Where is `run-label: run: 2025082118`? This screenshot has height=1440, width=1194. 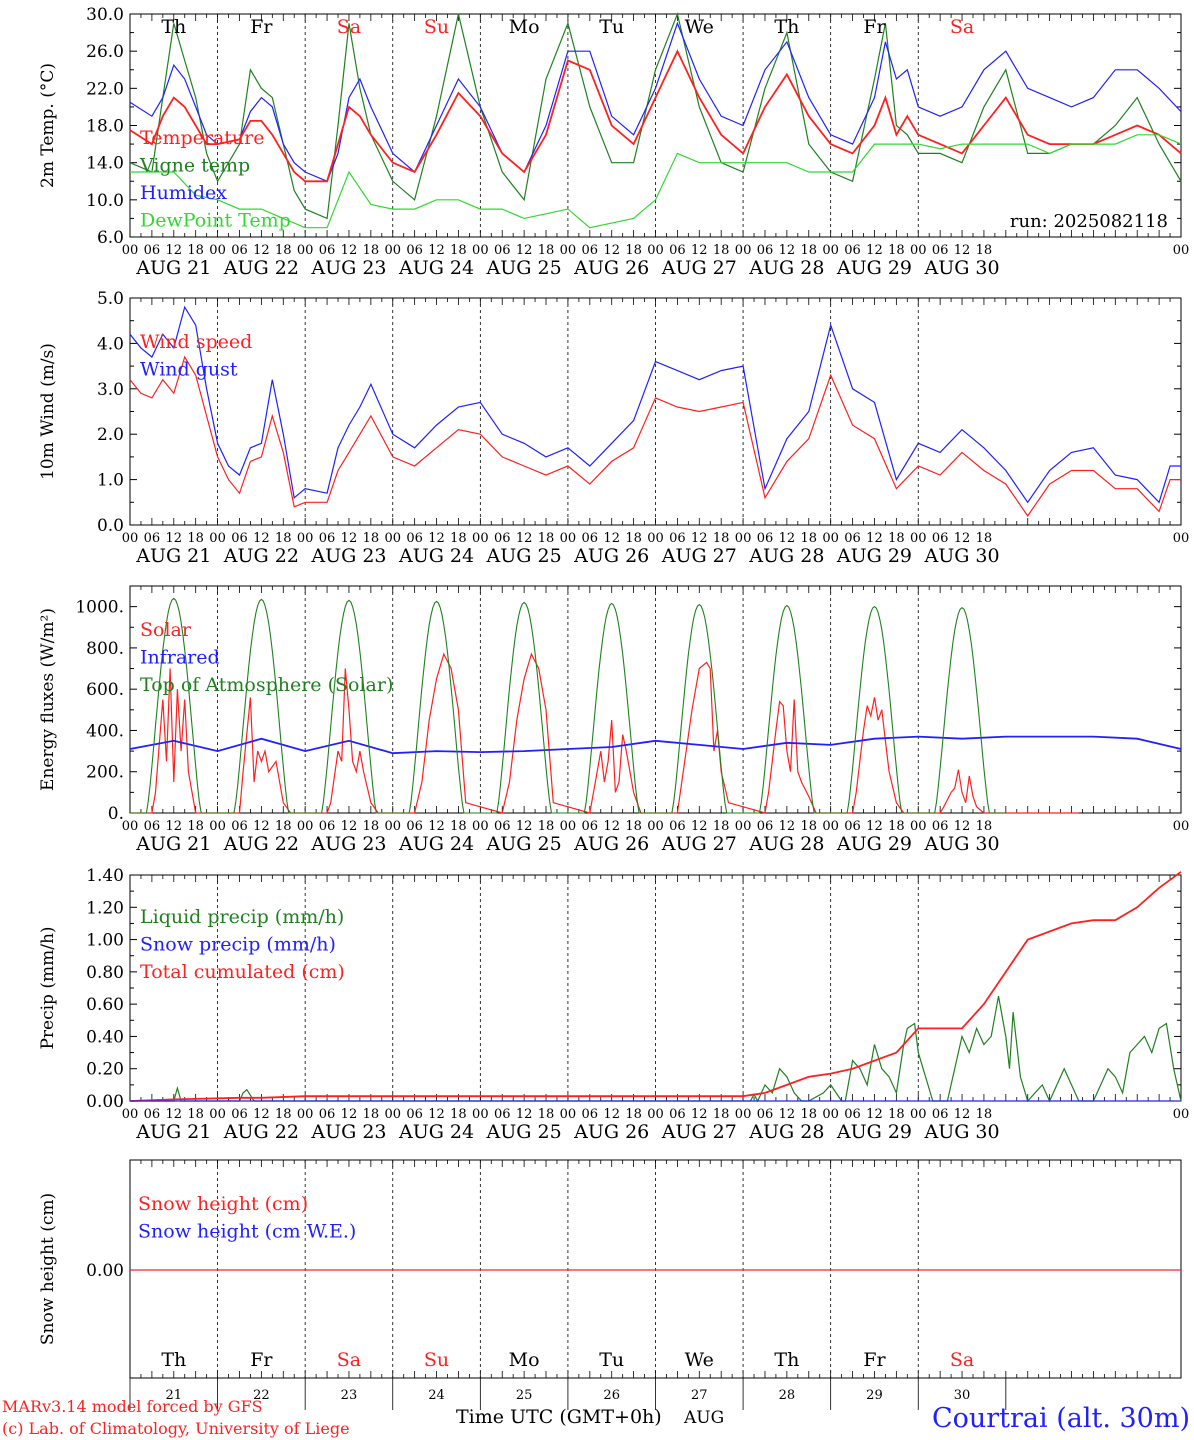
run-label: run: 2025082118 is located at coordinates (1089, 221).